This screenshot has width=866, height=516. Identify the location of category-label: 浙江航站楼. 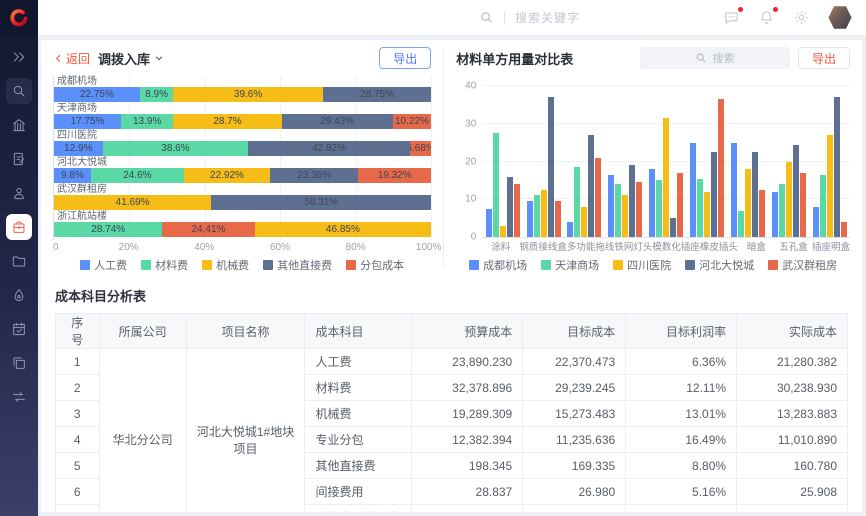
(82, 216).